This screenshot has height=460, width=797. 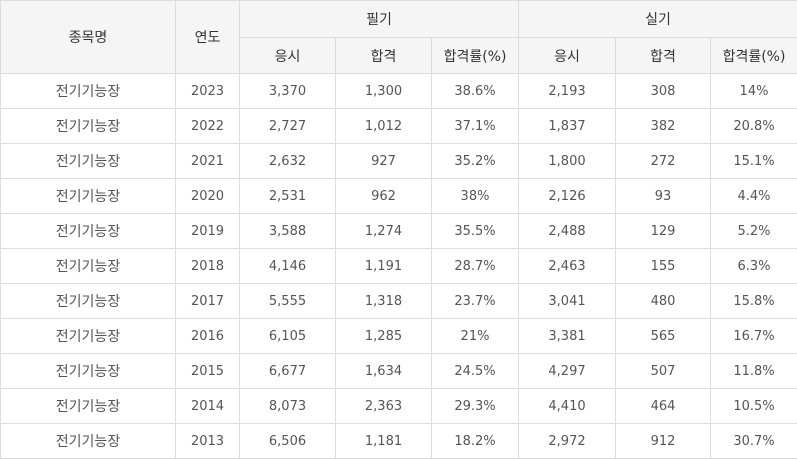 What do you see at coordinates (383, 336) in the screenshot?
I see `cell-written-passed: 1,285` at bounding box center [383, 336].